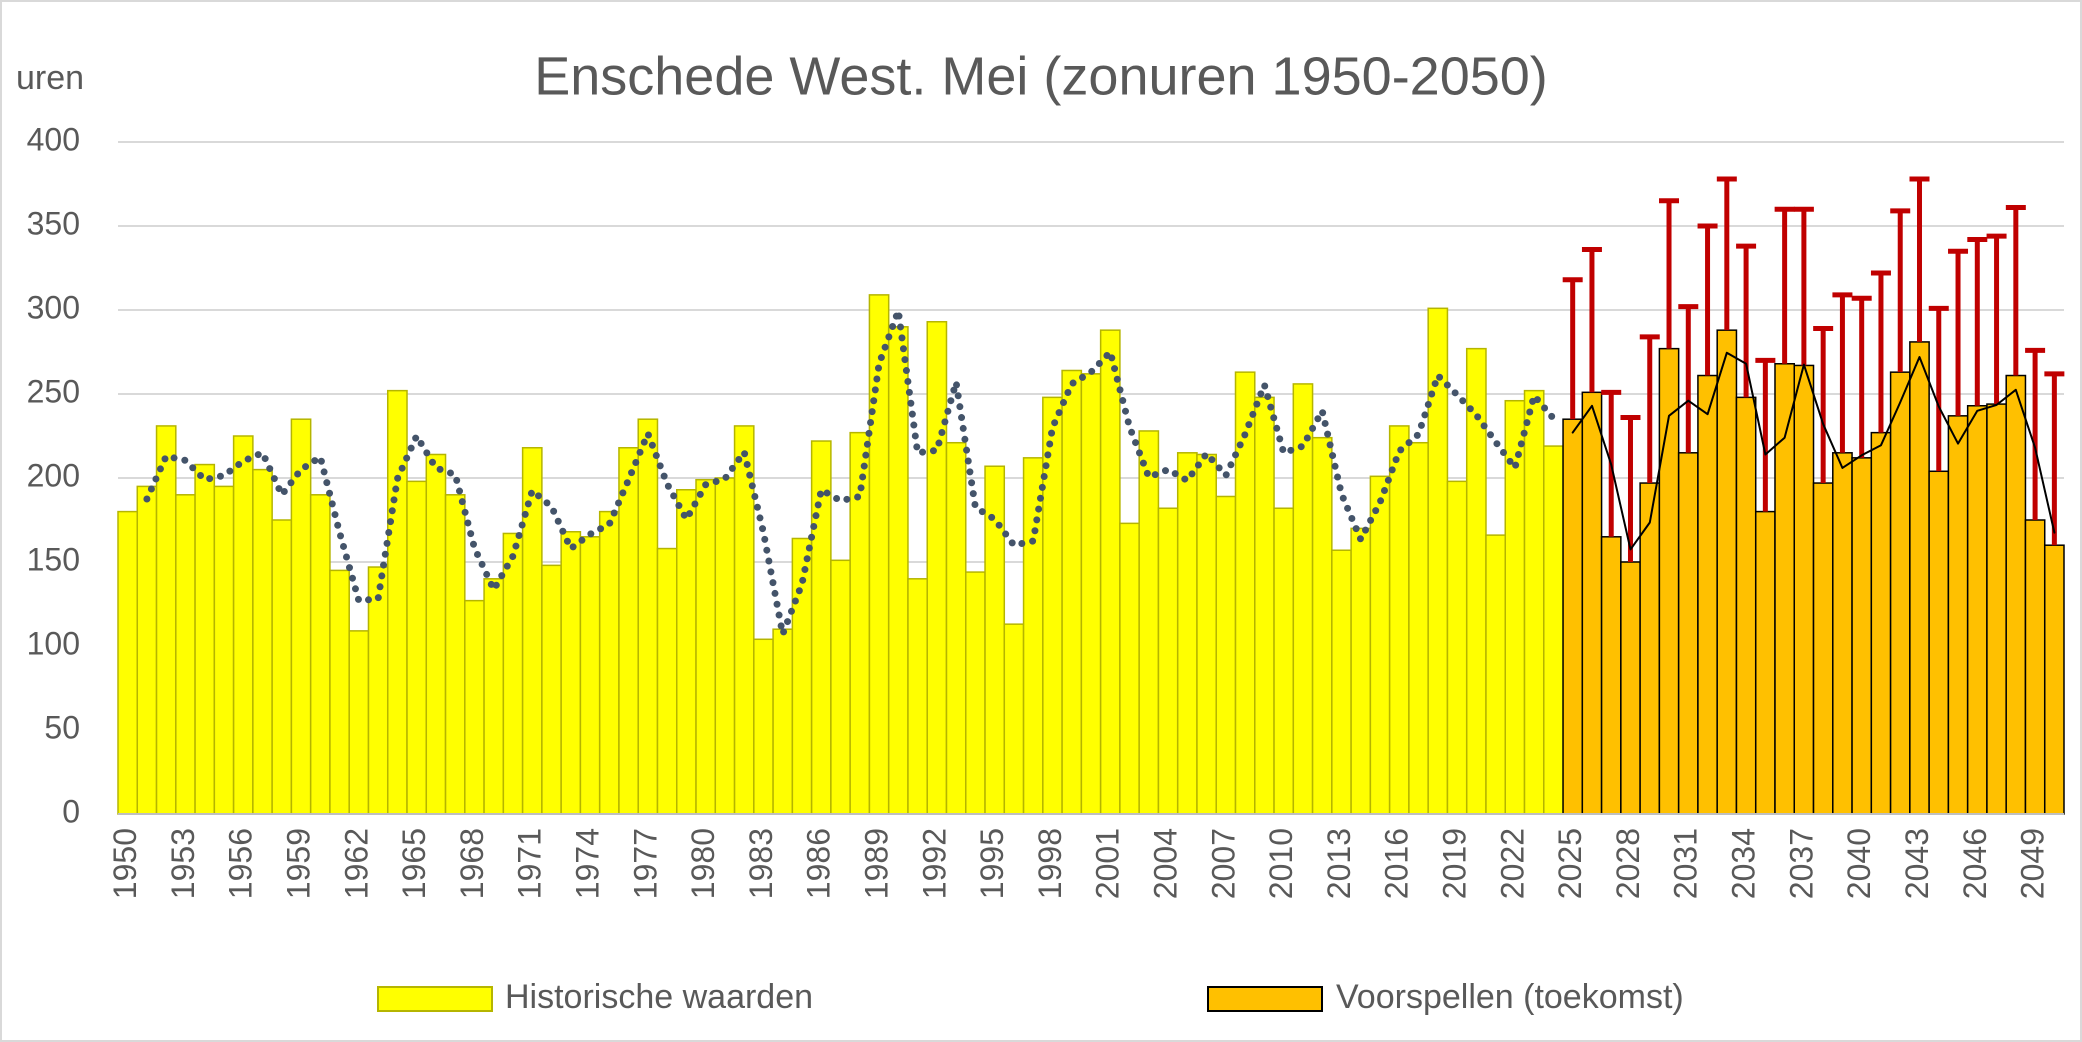  I want to click on x-tick-label: 1992, so click(934, 863).